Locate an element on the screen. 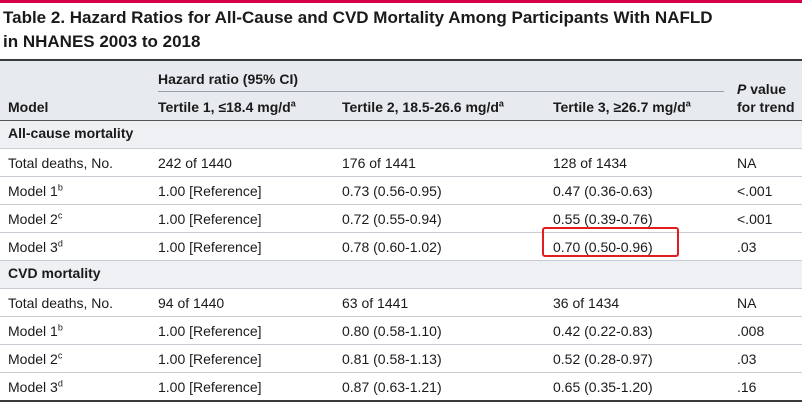 The height and width of the screenshot is (402, 802). header-bottom-rule is located at coordinates (401, 120).